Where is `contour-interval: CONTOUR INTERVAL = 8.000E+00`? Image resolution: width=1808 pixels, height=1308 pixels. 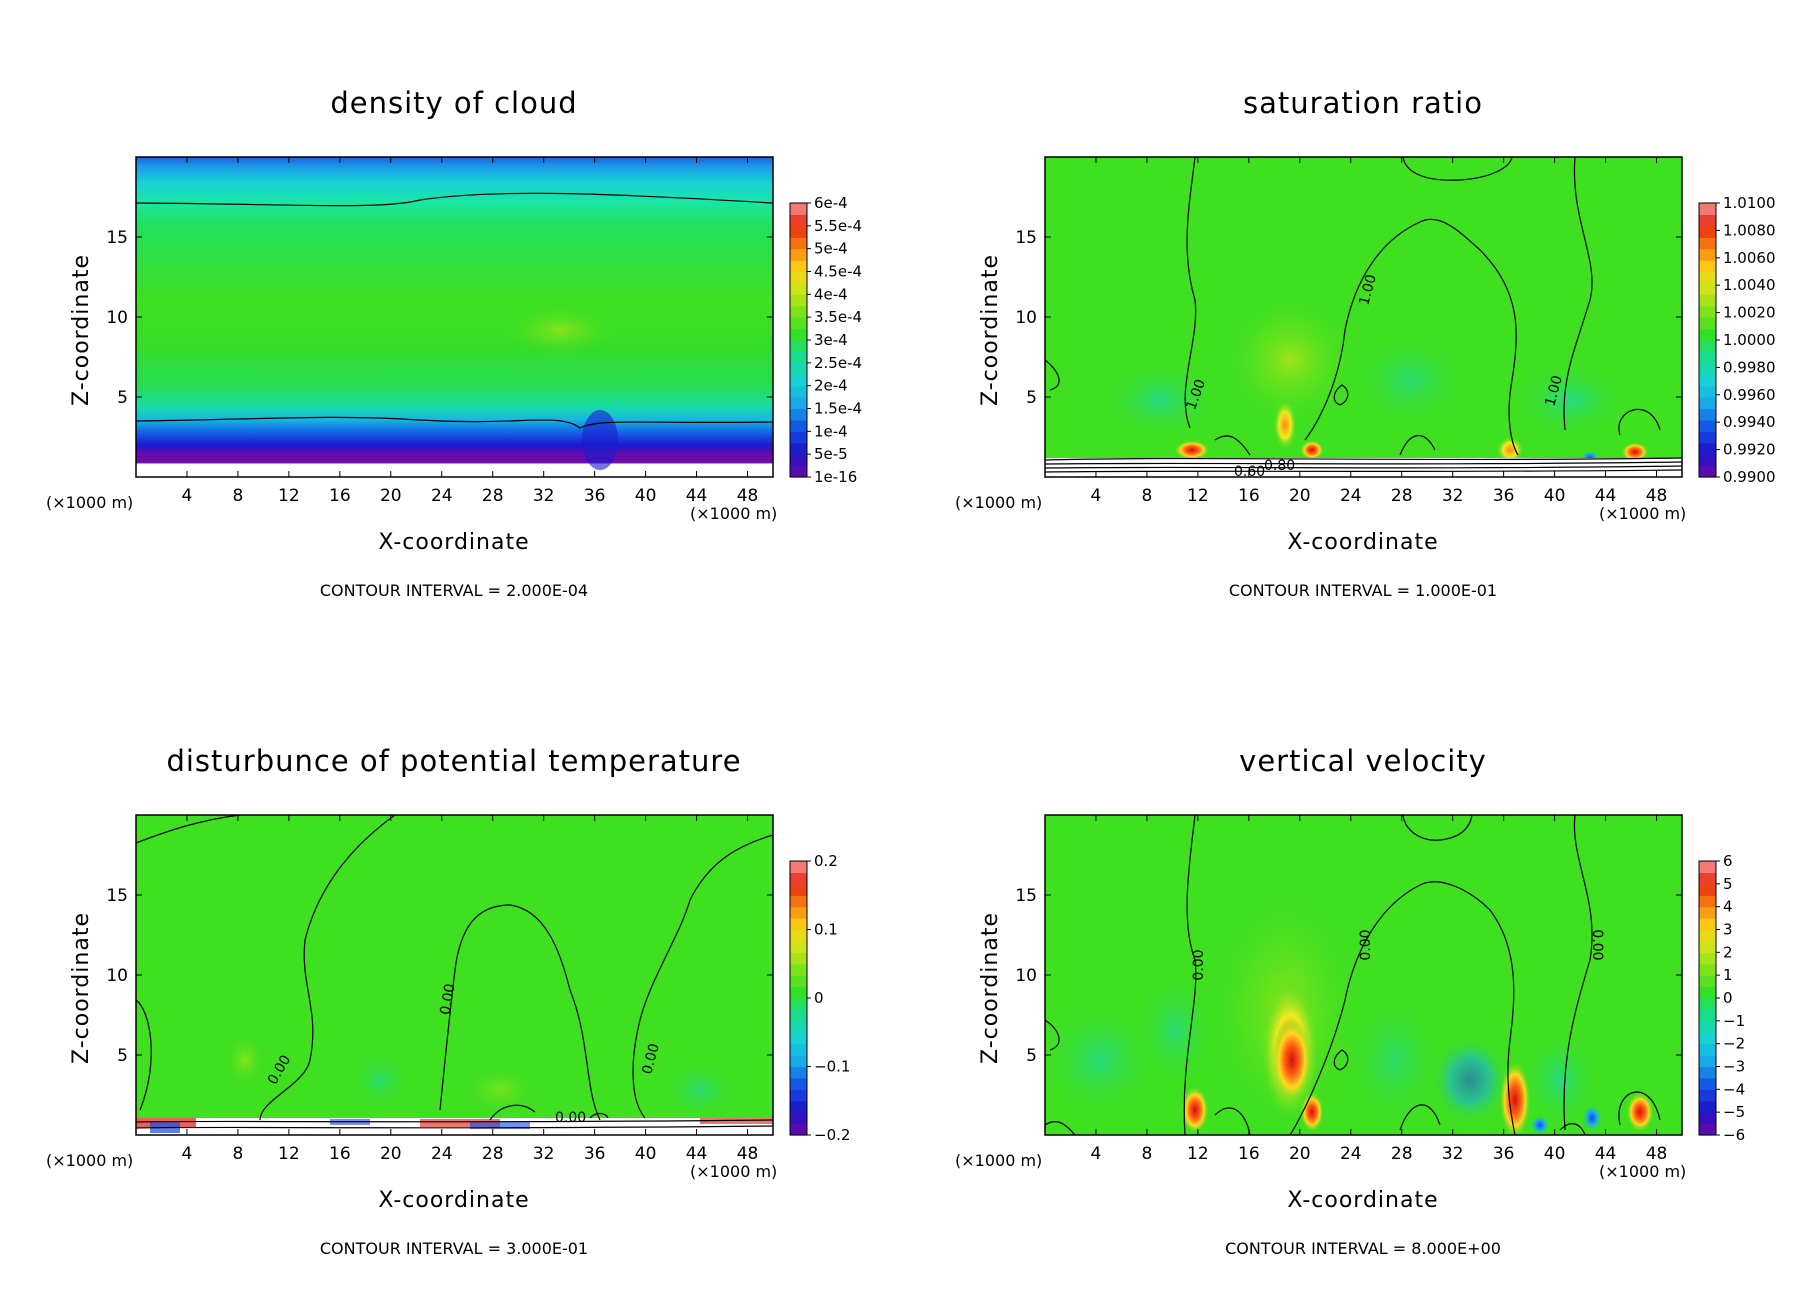
contour-interval: CONTOUR INTERVAL = 8.000E+00 is located at coordinates (1363, 1248).